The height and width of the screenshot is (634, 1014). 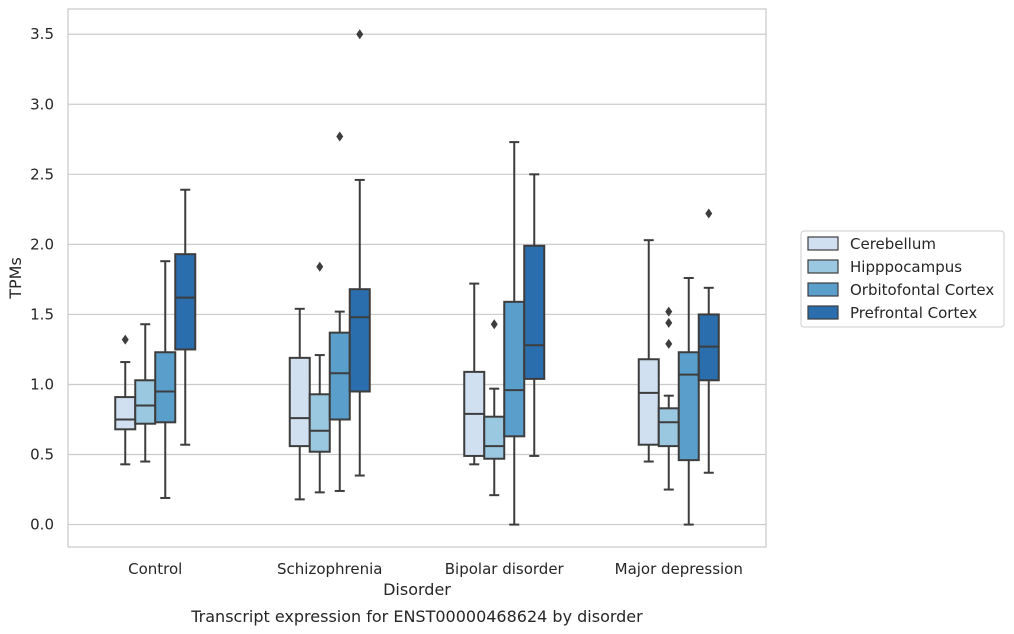 I want to click on legend-label: Orbitofontal Cortex, so click(x=922, y=290).